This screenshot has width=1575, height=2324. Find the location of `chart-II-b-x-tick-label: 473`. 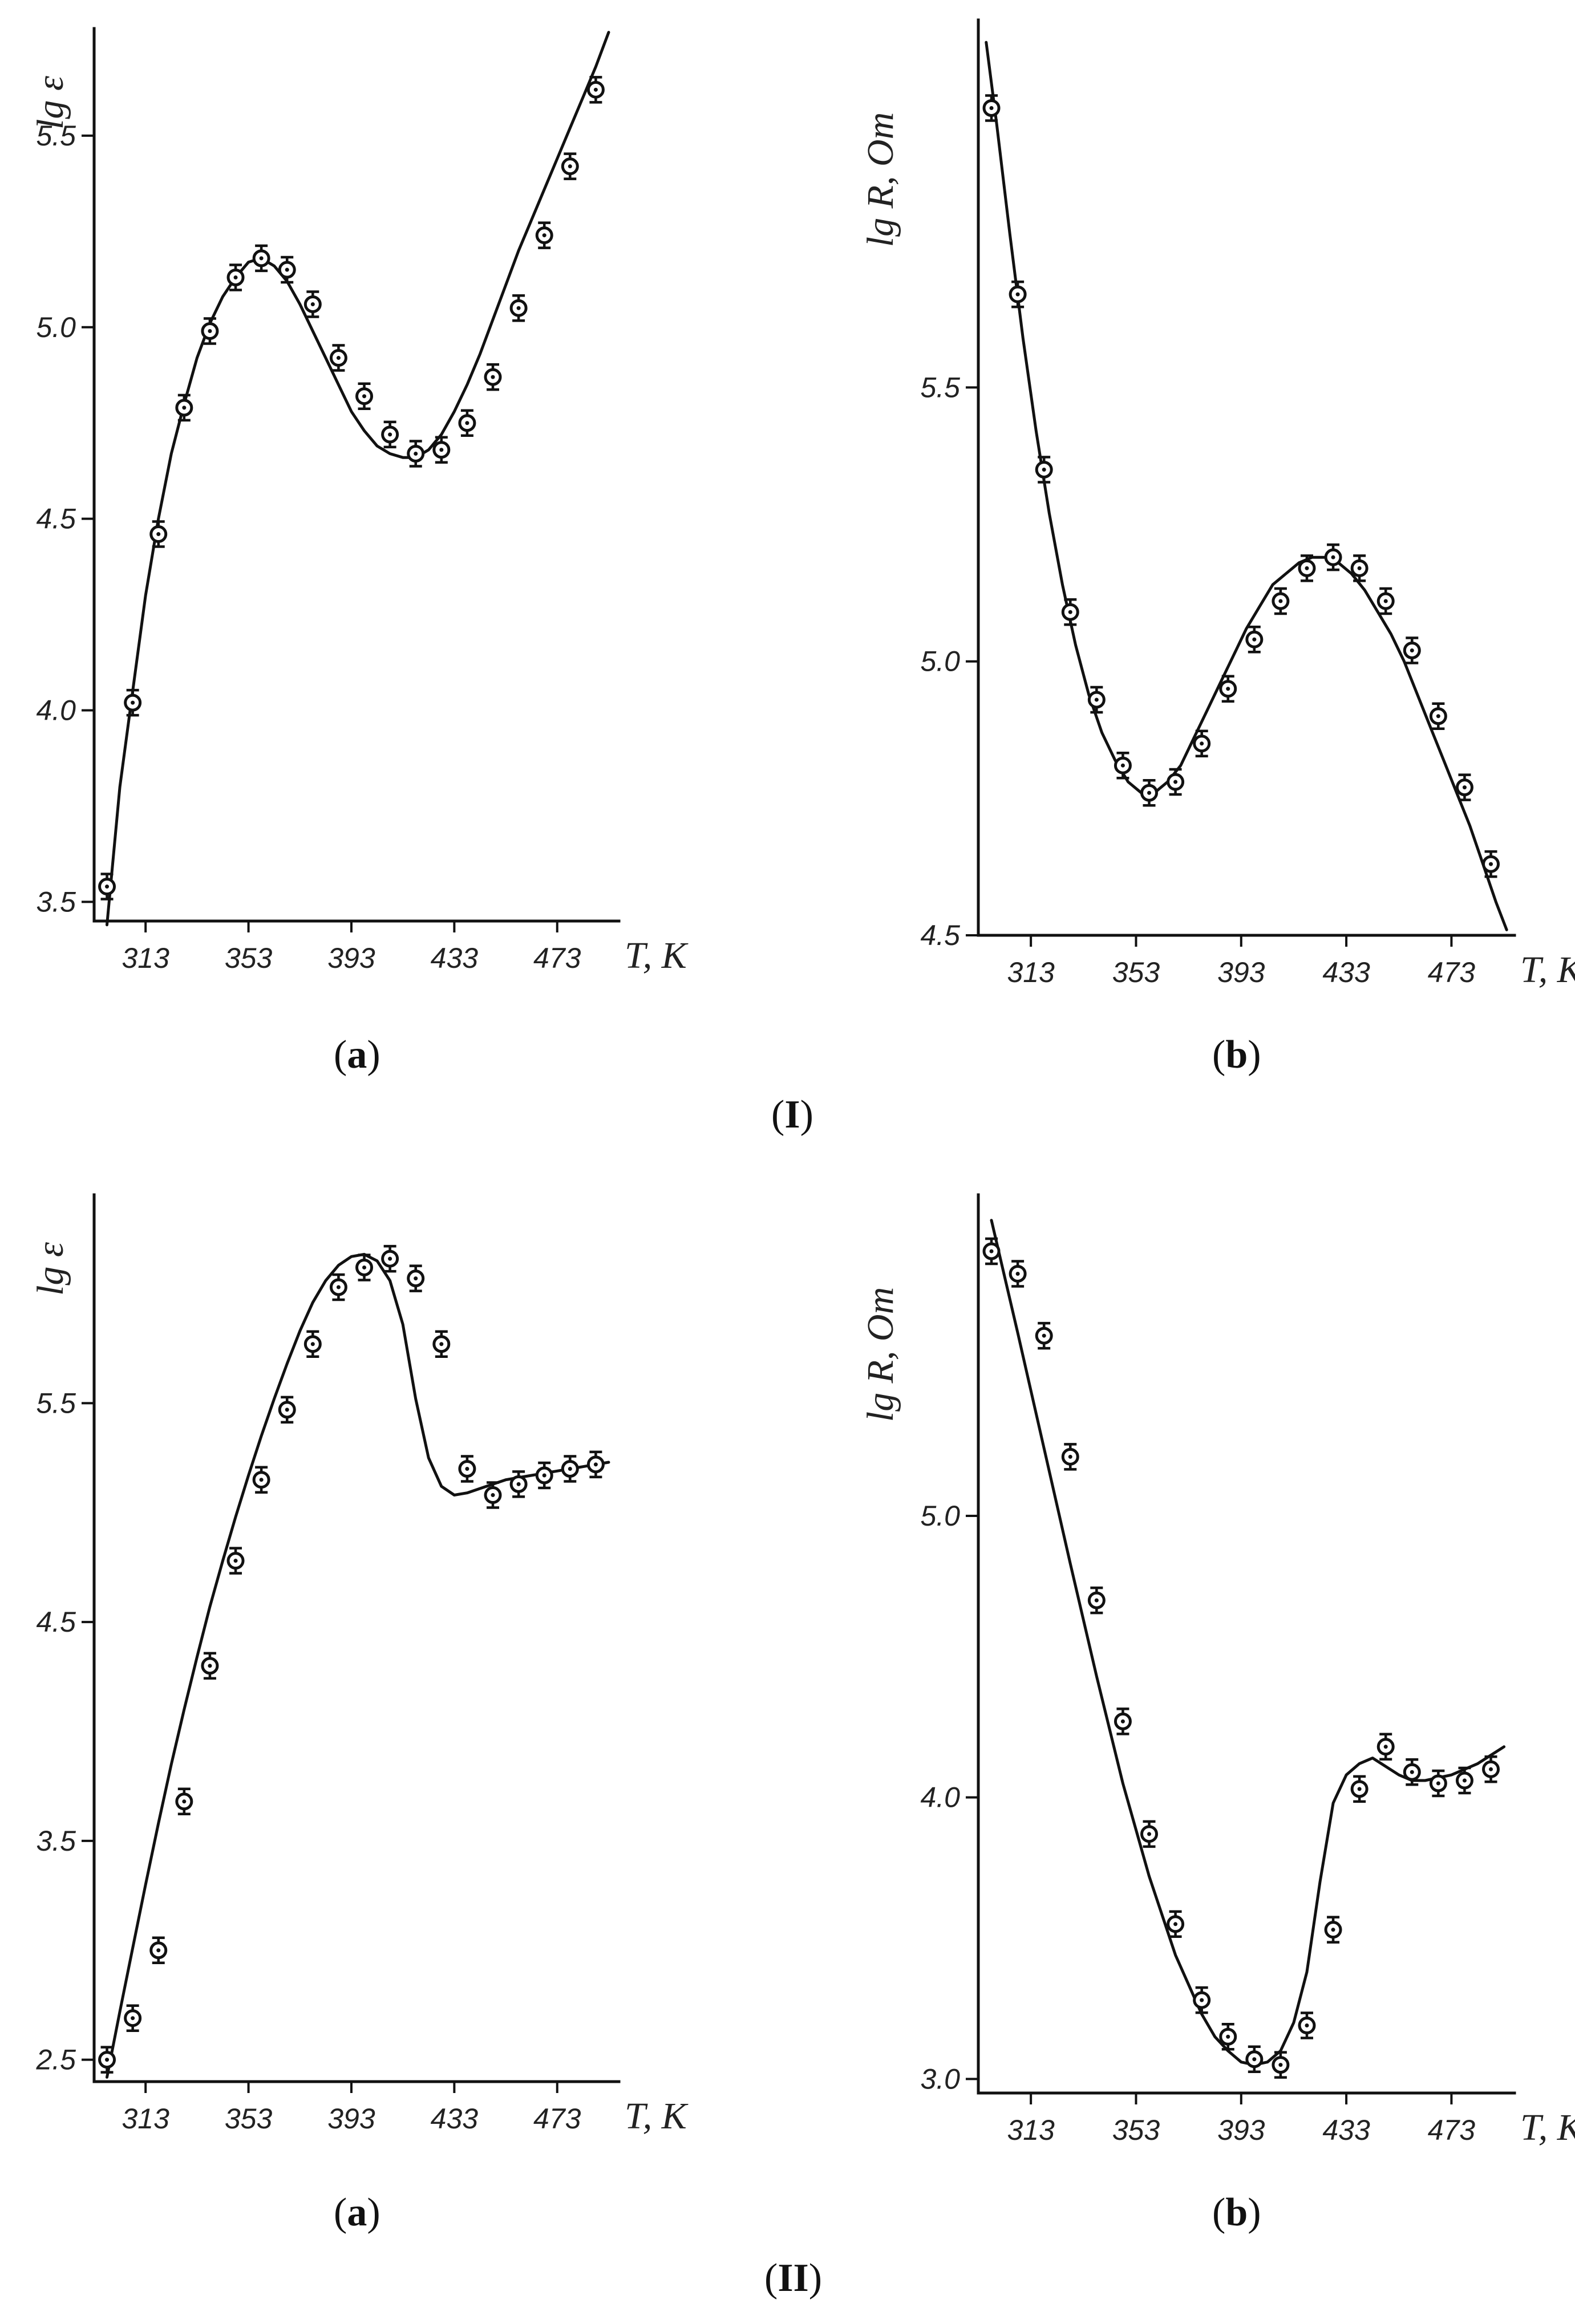

chart-II-b-x-tick-label: 473 is located at coordinates (1452, 2130).